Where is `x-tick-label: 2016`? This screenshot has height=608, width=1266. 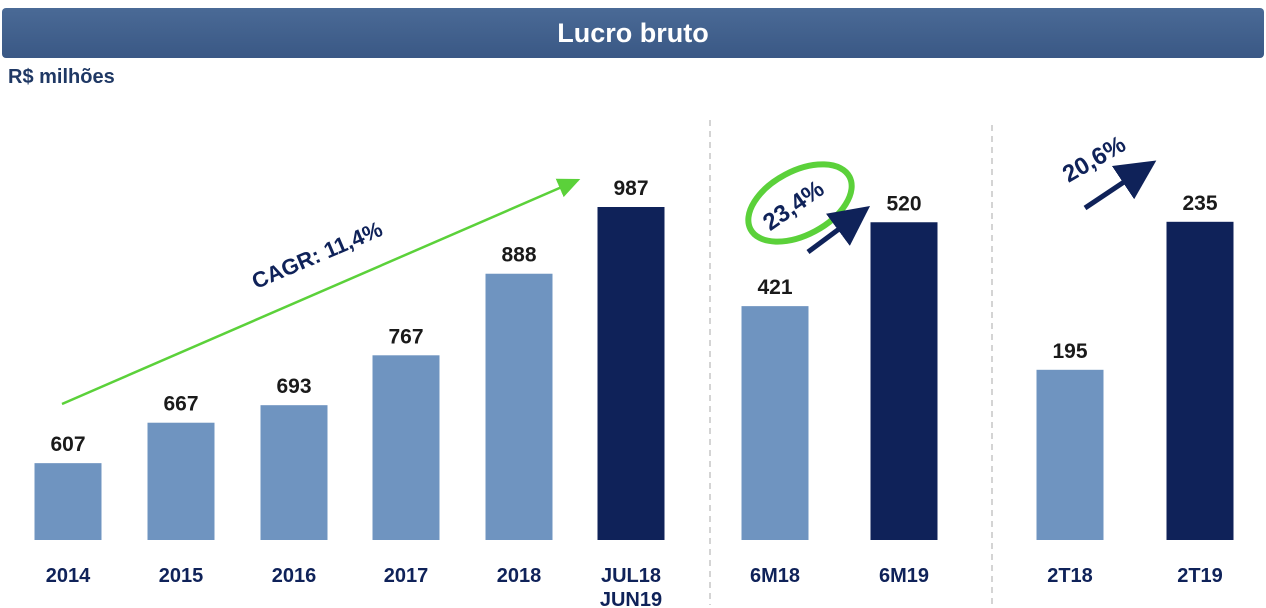
x-tick-label: 2016 is located at coordinates (294, 576).